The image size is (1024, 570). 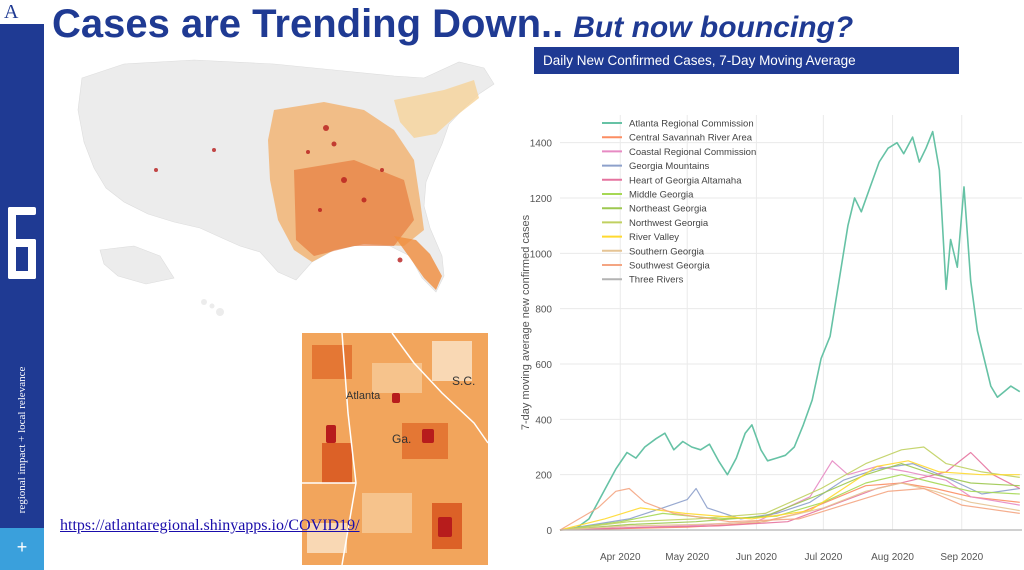 I want to click on x-tick-label: May 2020, so click(x=687, y=557).